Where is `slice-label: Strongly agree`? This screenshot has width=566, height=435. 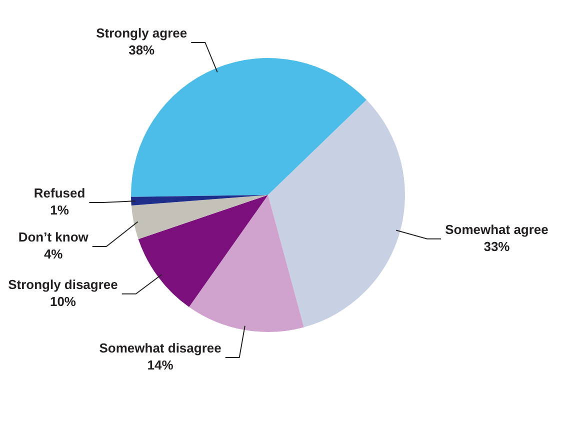
slice-label: Strongly agree is located at coordinates (142, 33).